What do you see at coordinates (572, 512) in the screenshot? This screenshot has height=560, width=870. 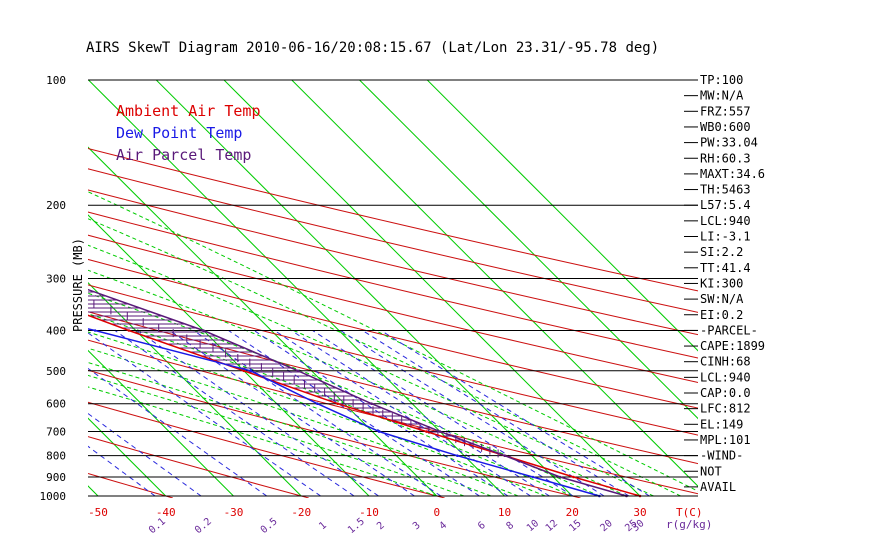 I see `bottom-temp-tick-label: 20` at bounding box center [572, 512].